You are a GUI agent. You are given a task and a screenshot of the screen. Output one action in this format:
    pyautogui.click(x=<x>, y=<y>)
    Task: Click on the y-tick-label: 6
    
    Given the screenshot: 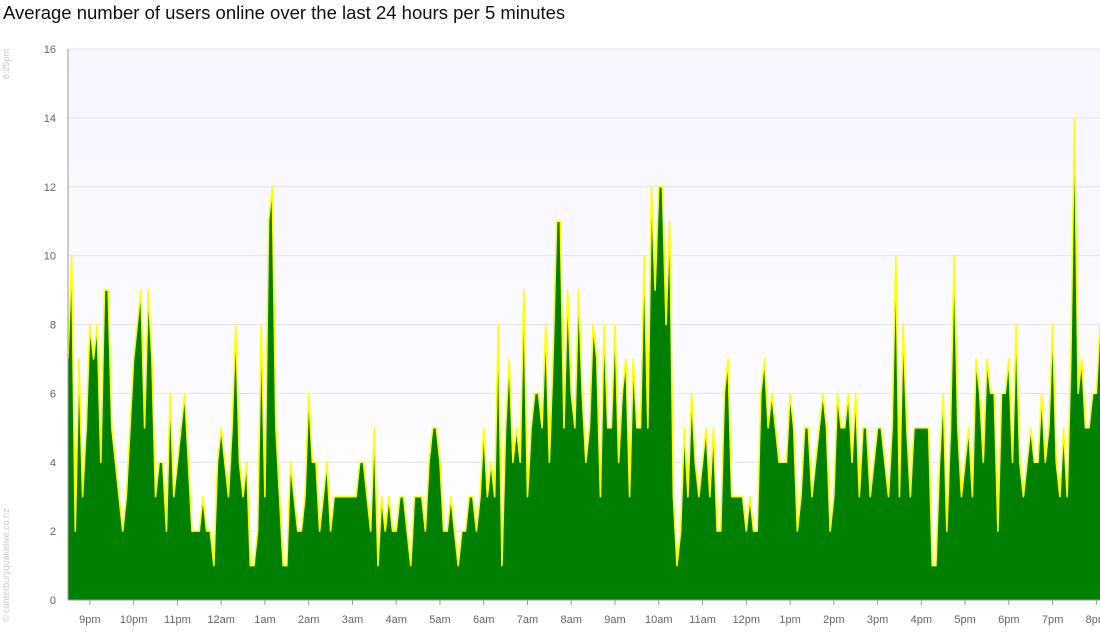 What is the action you would take?
    pyautogui.click(x=53, y=394)
    